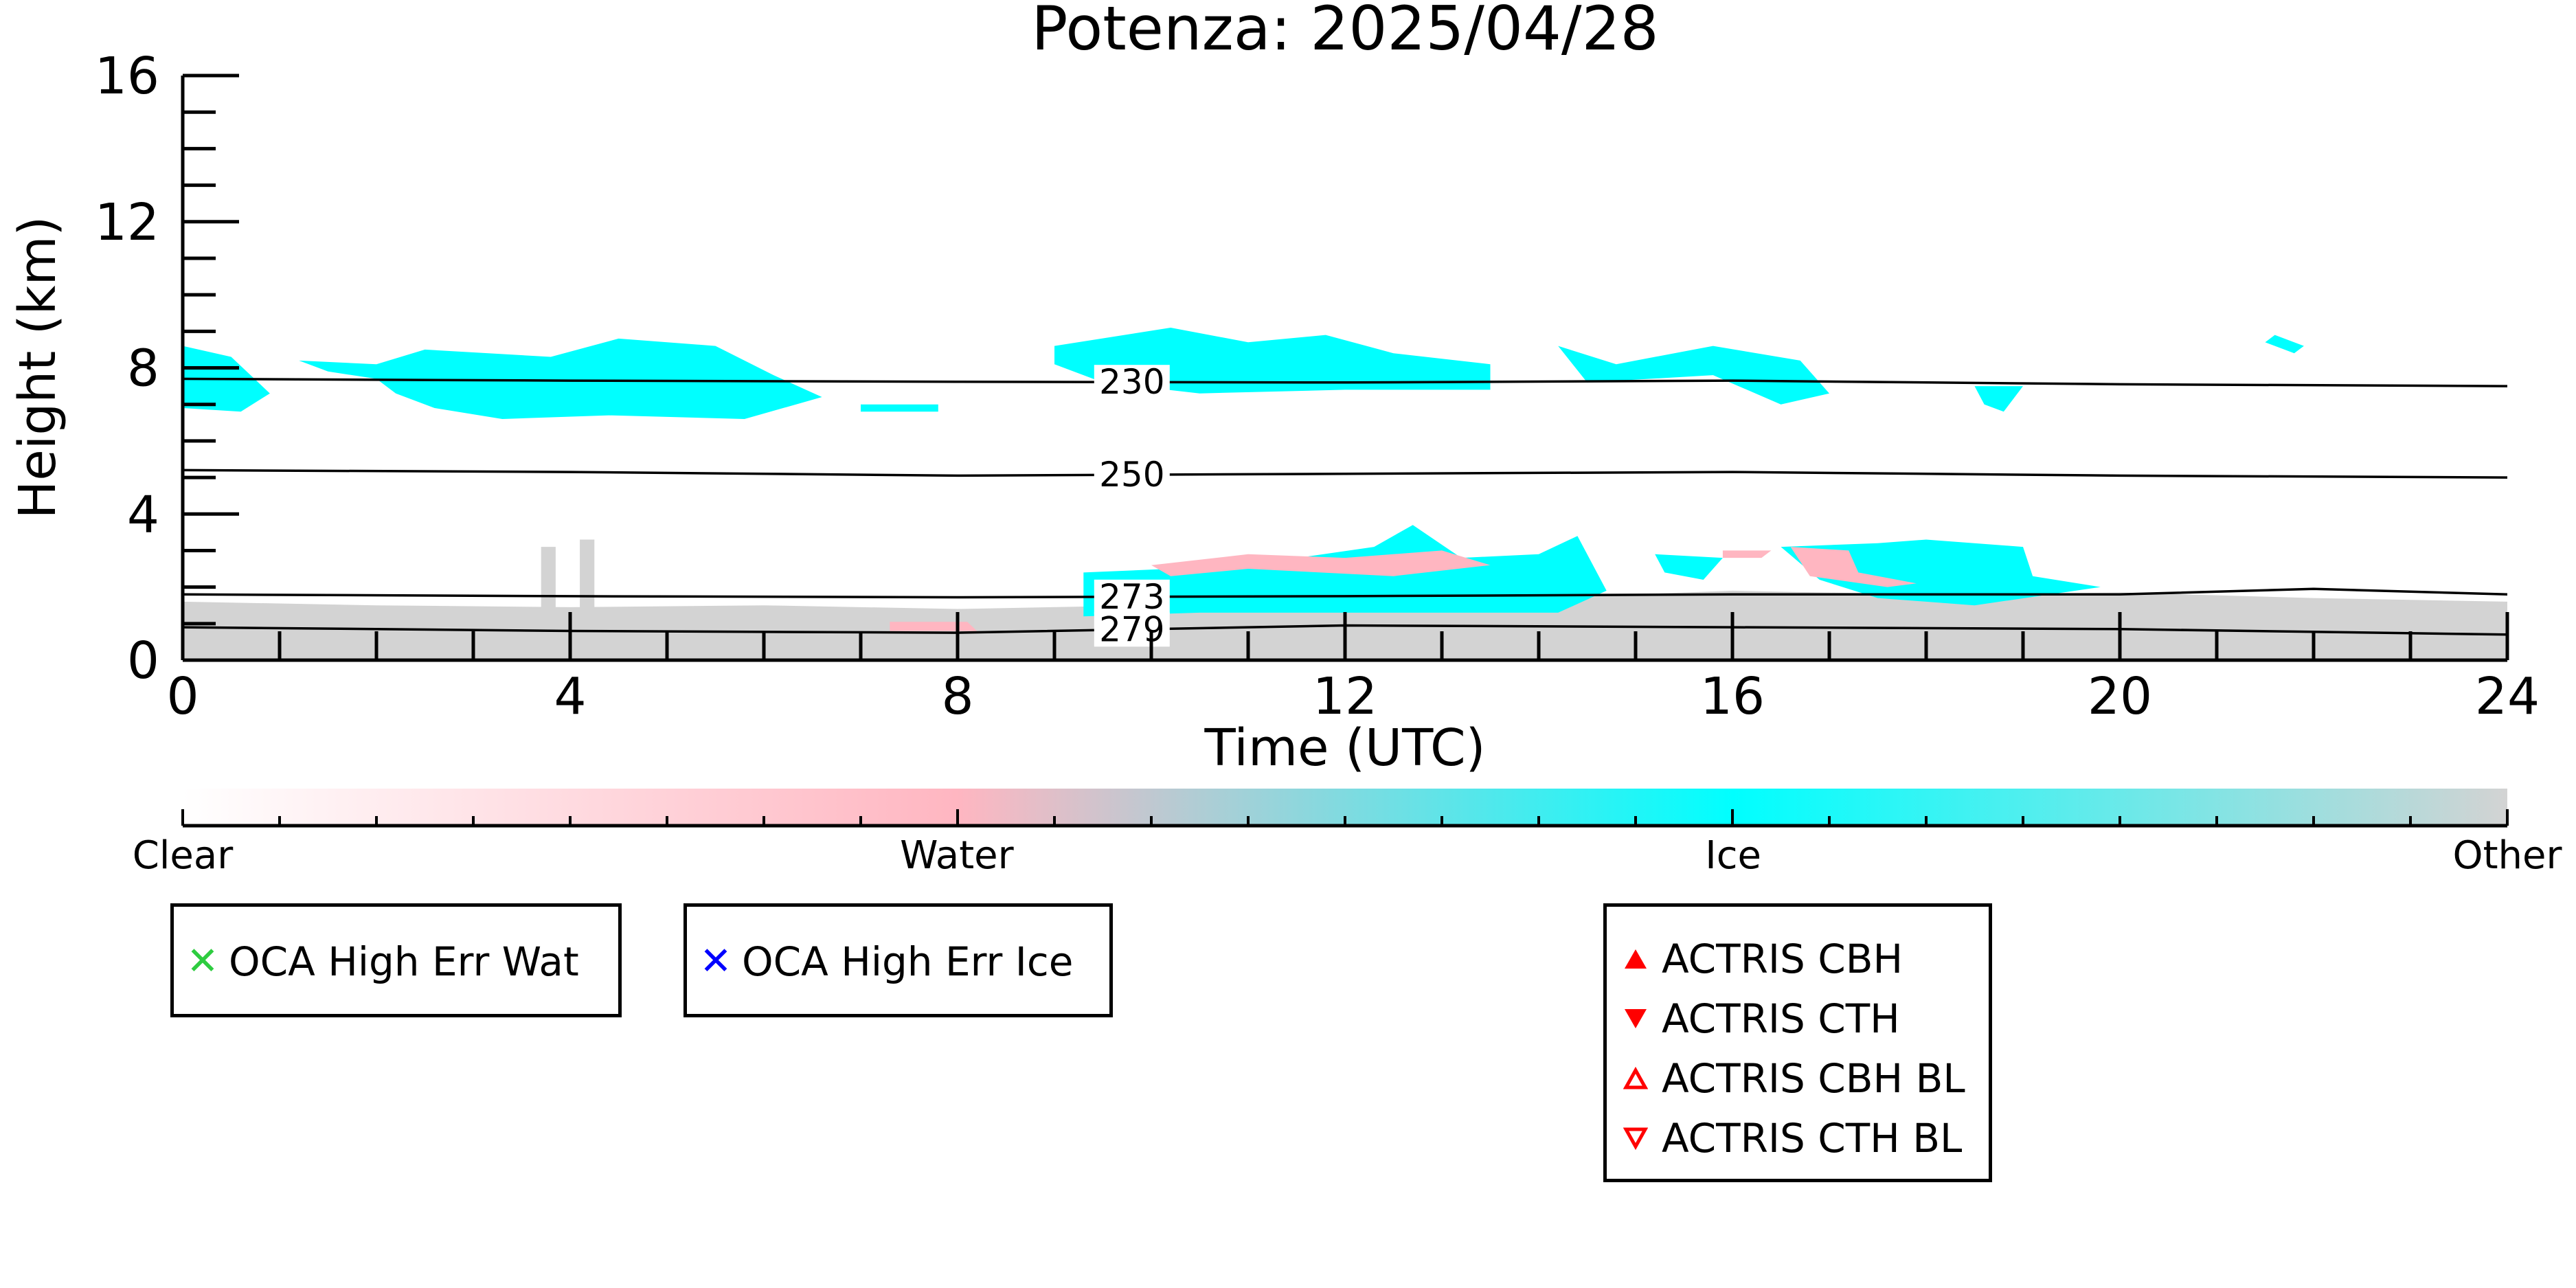 This screenshot has width=2576, height=1288. What do you see at coordinates (1781, 1018) in the screenshot?
I see `legend-label: ACTRIS CTH` at bounding box center [1781, 1018].